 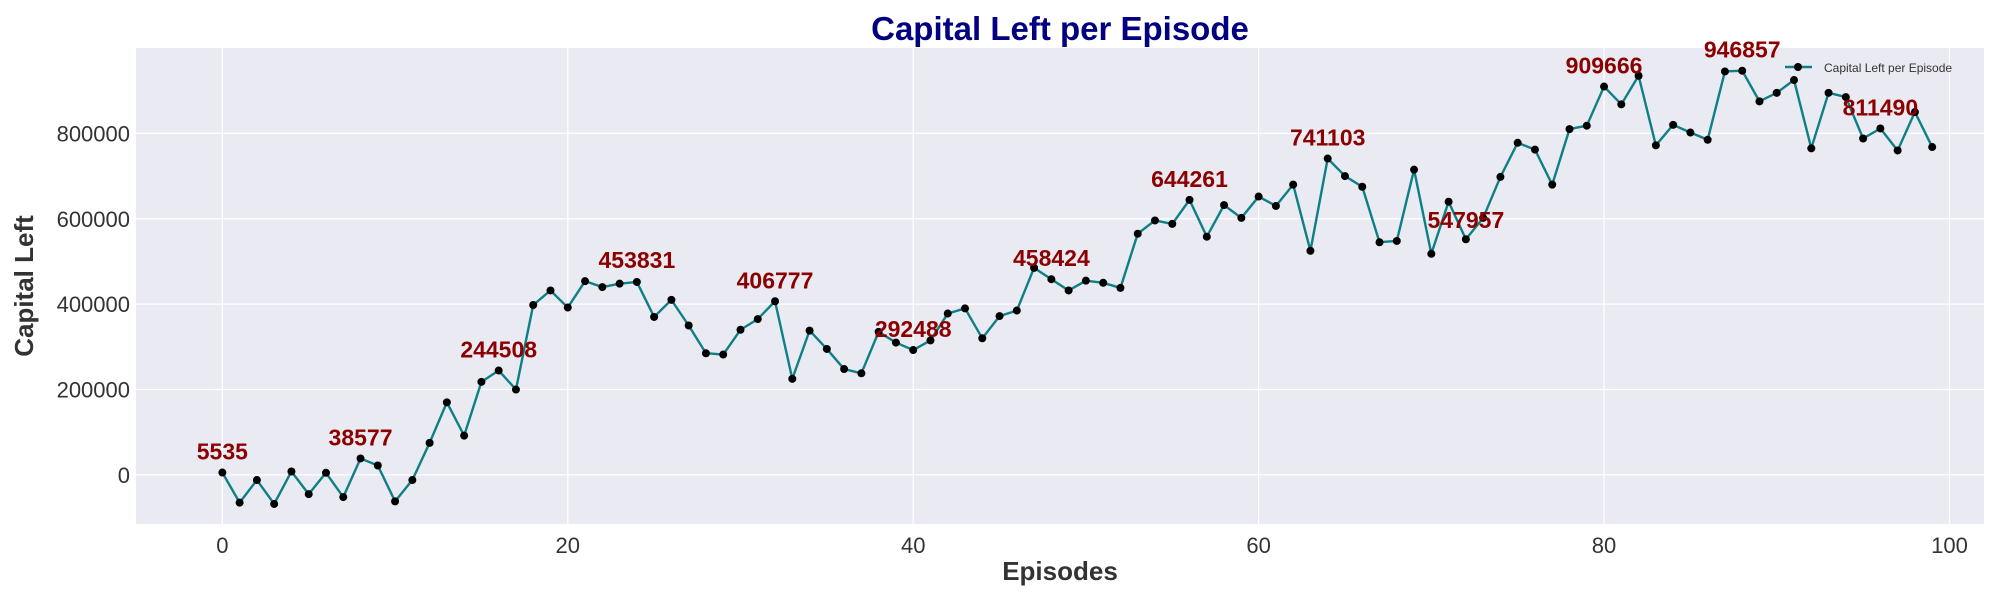 What do you see at coordinates (1798, 67) in the screenshot?
I see `legend-marker` at bounding box center [1798, 67].